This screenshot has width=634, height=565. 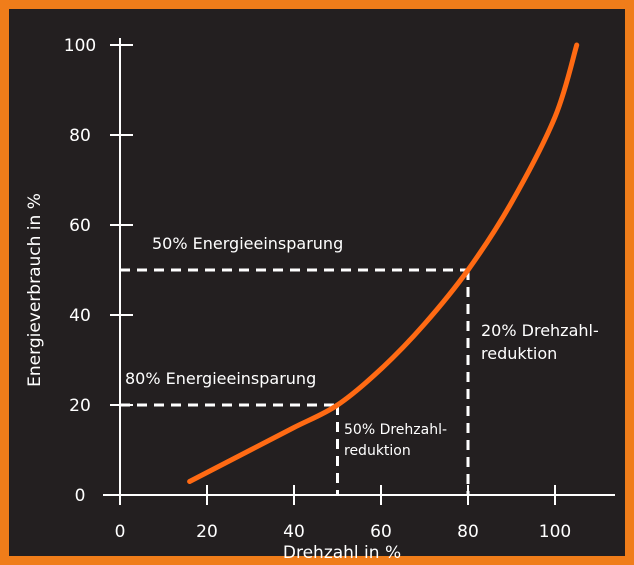 I want to click on annotation-red20_1: 20% Drehzahl-, so click(x=540, y=330).